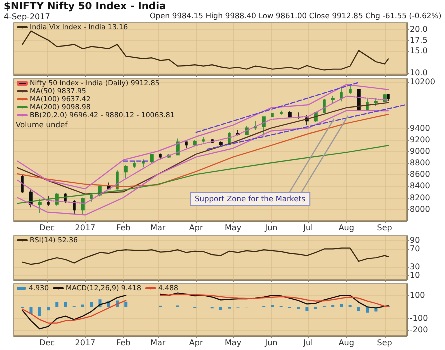 The height and width of the screenshot is (350, 445). I want to click on y-tick-label: 17.5, so click(419, 40).